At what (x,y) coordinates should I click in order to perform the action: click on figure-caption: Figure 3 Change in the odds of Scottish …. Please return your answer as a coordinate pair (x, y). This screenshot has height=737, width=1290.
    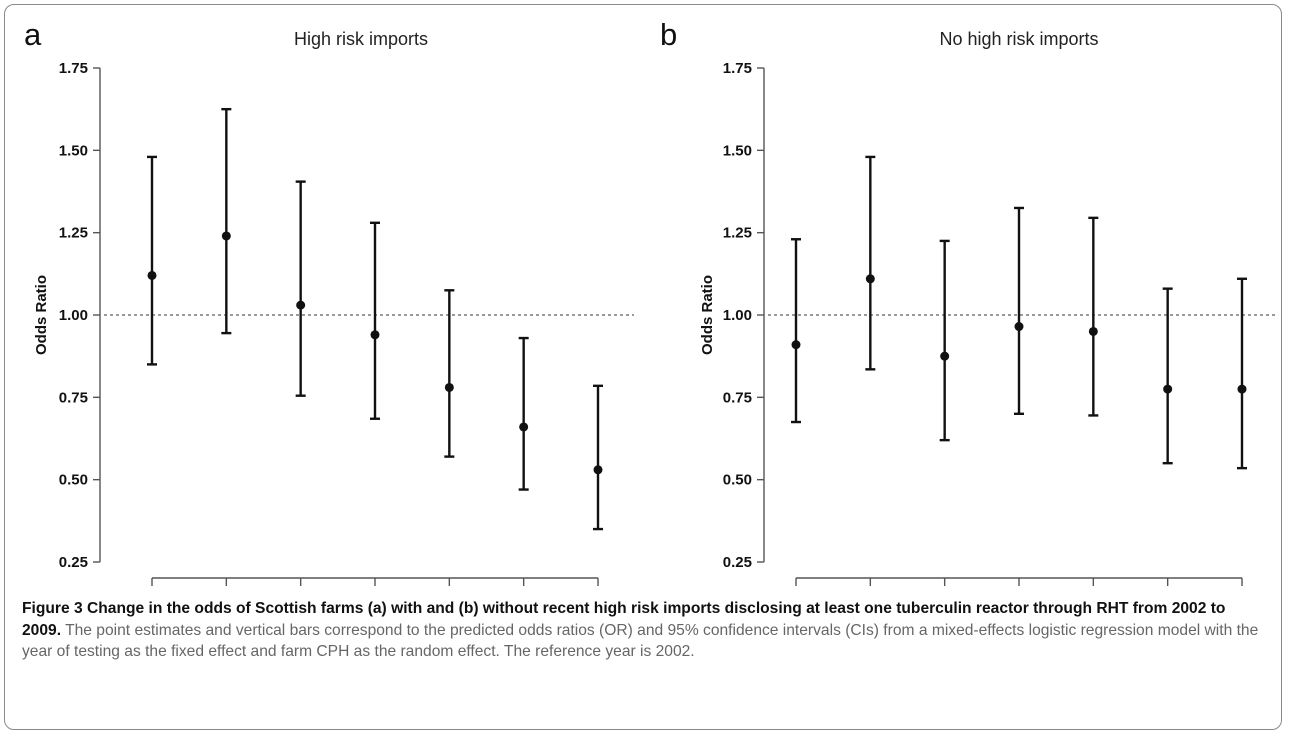
    Looking at the image, I should click on (644, 630).